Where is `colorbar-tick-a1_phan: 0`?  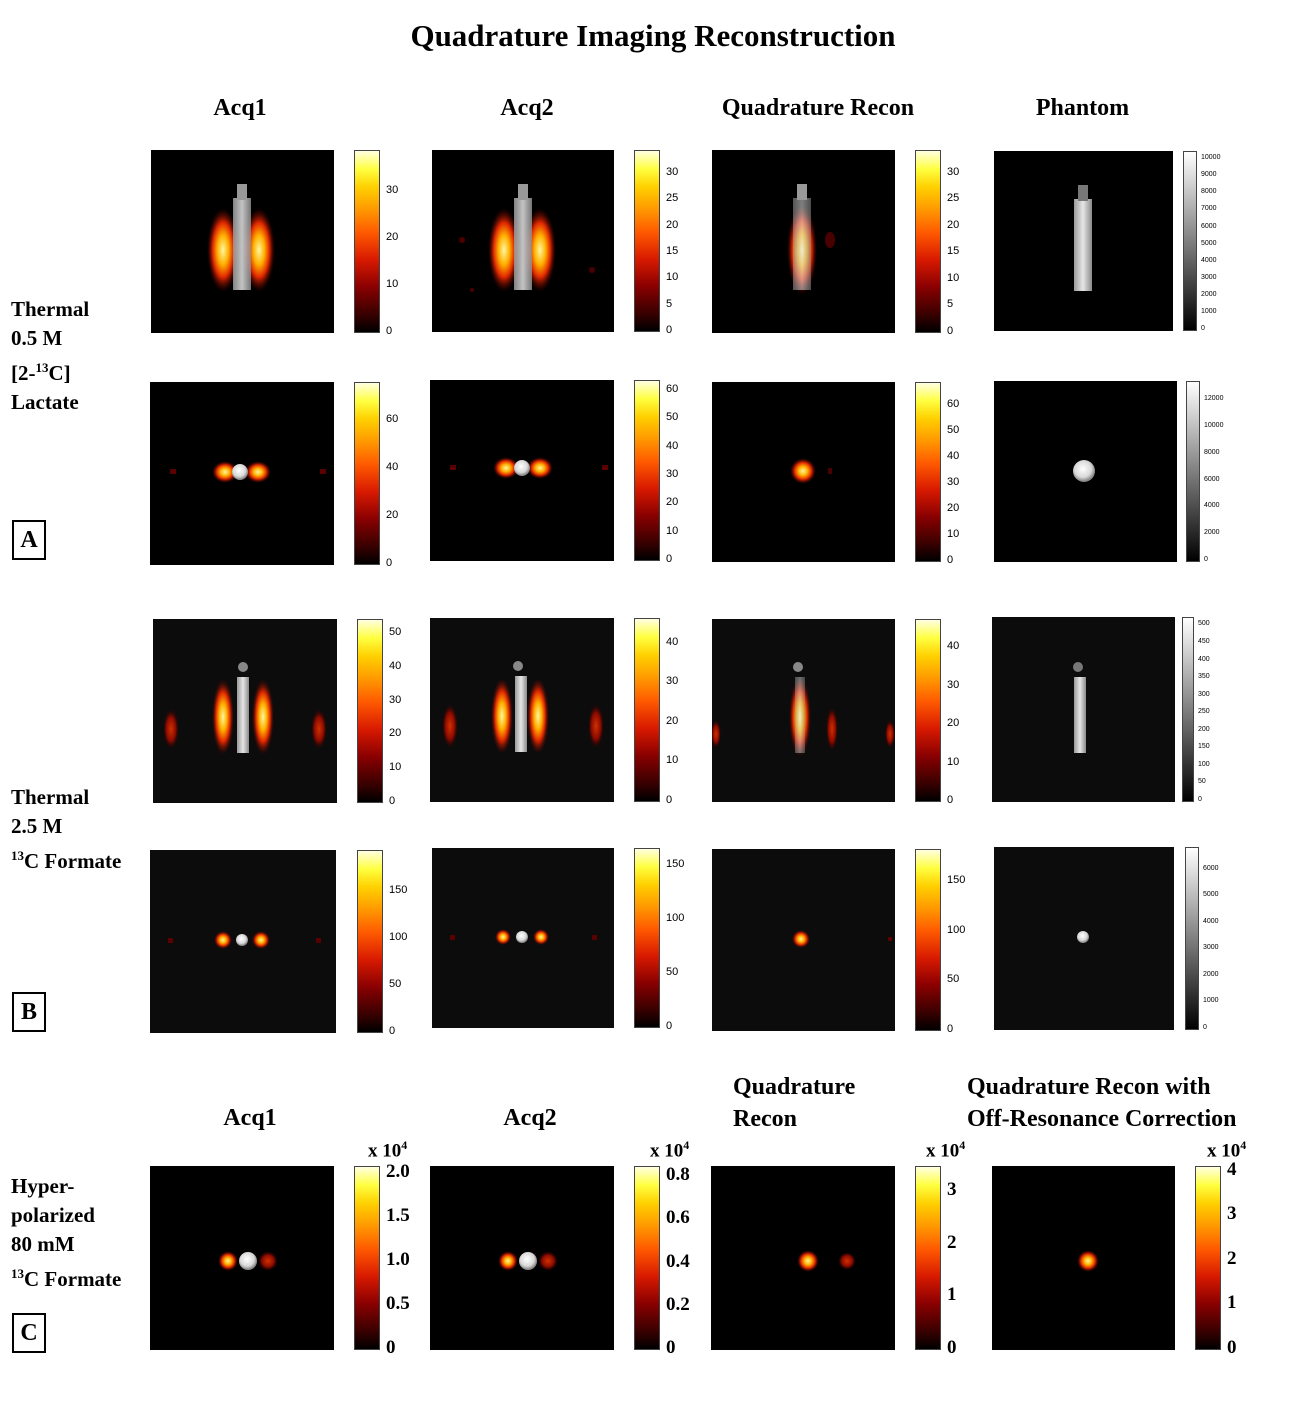
colorbar-tick-a1_phan: 0 is located at coordinates (1203, 328).